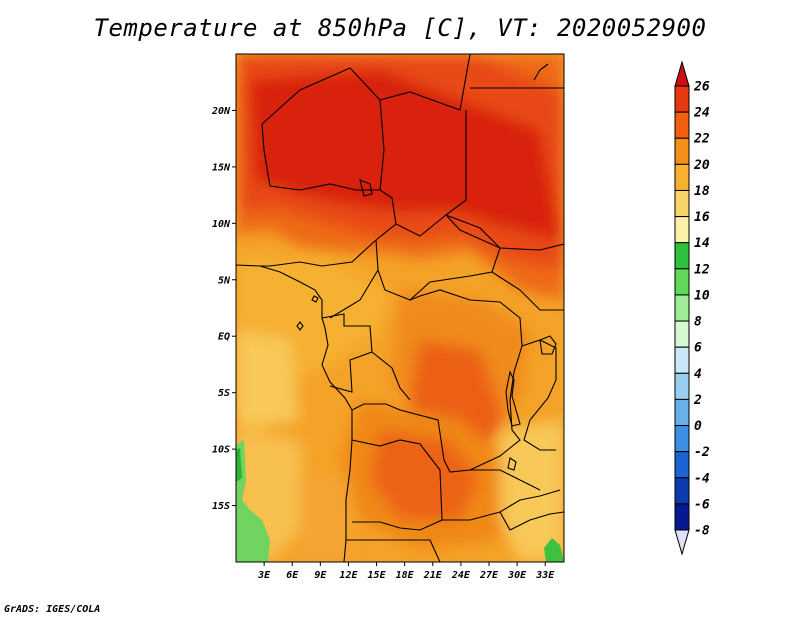 This screenshot has width=800, height=618. Describe the element at coordinates (702, 243) in the screenshot. I see `colorbar-label: 14` at that location.